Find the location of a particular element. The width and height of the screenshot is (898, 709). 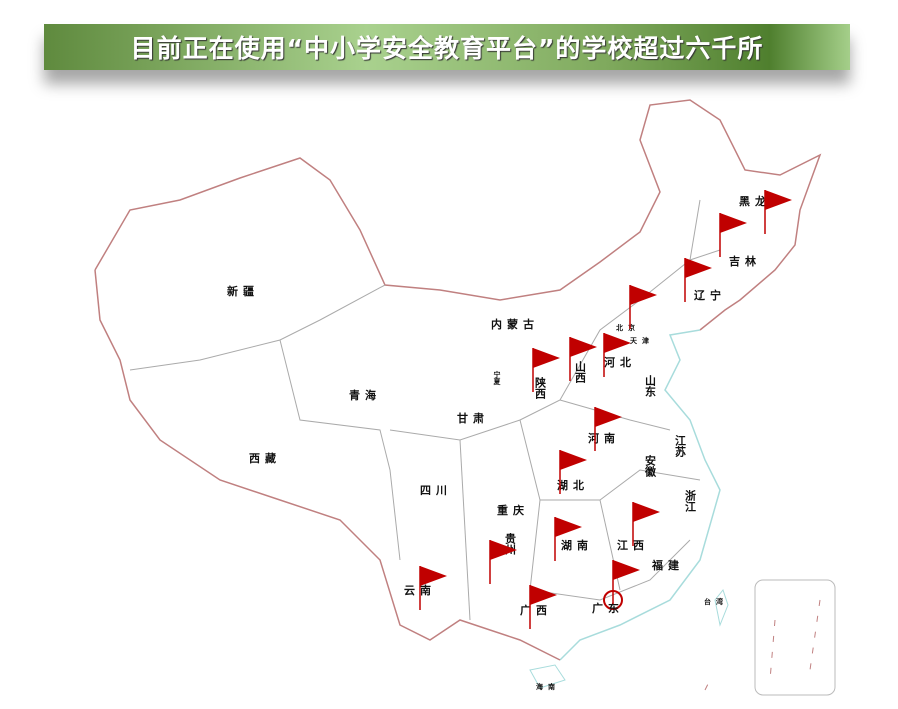

province-label: 宁夏 is located at coordinates (497, 378).